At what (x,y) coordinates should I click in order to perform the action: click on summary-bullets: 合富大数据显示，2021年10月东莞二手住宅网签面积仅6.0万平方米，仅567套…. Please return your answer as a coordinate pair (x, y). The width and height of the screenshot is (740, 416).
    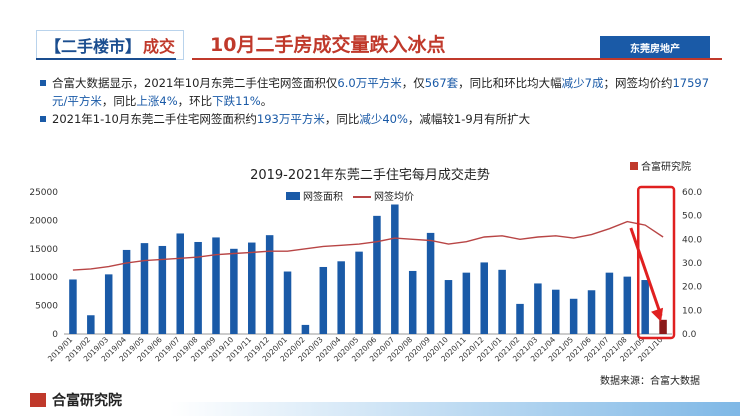
    Looking at the image, I should click on (380, 101).